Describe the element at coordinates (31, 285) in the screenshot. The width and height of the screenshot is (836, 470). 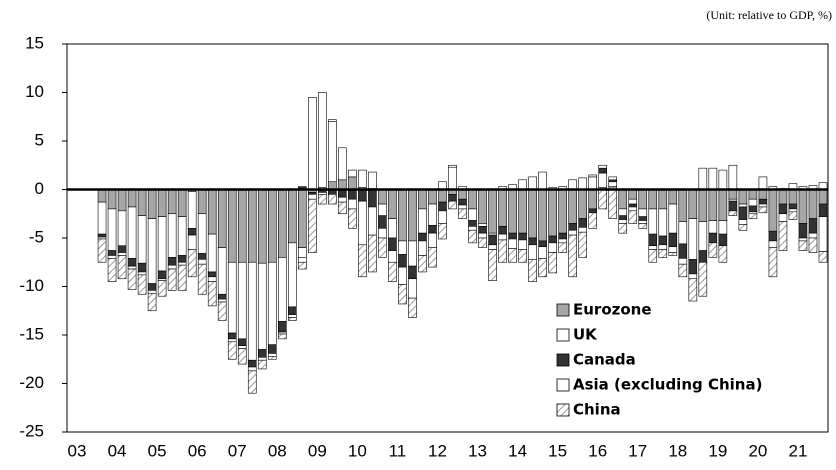
I see `y-tick-label: -10` at that location.